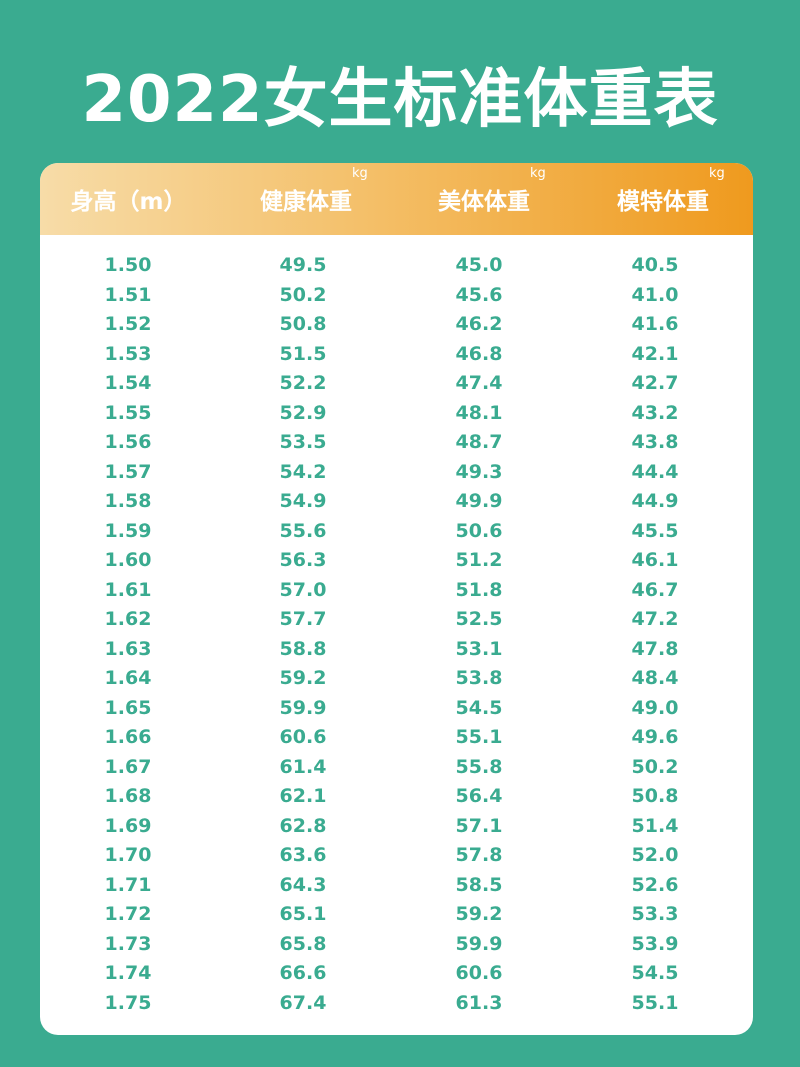  Describe the element at coordinates (303, 265) in the screenshot. I see `healthy-weight-cell: 49.5` at that location.